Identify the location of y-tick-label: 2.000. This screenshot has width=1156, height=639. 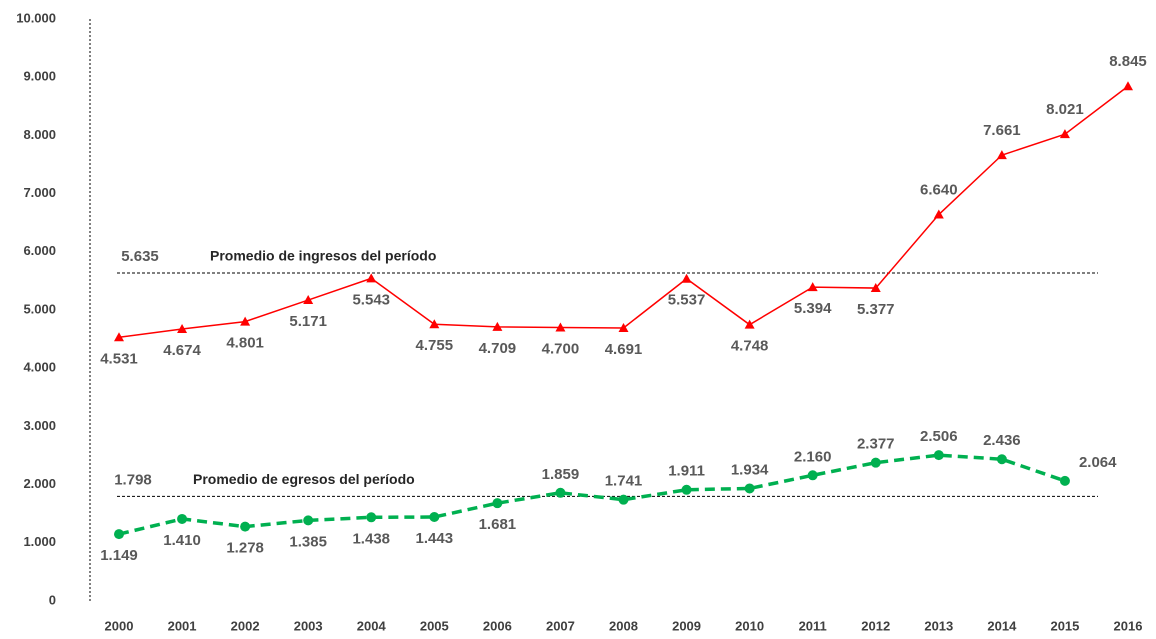
(39, 483).